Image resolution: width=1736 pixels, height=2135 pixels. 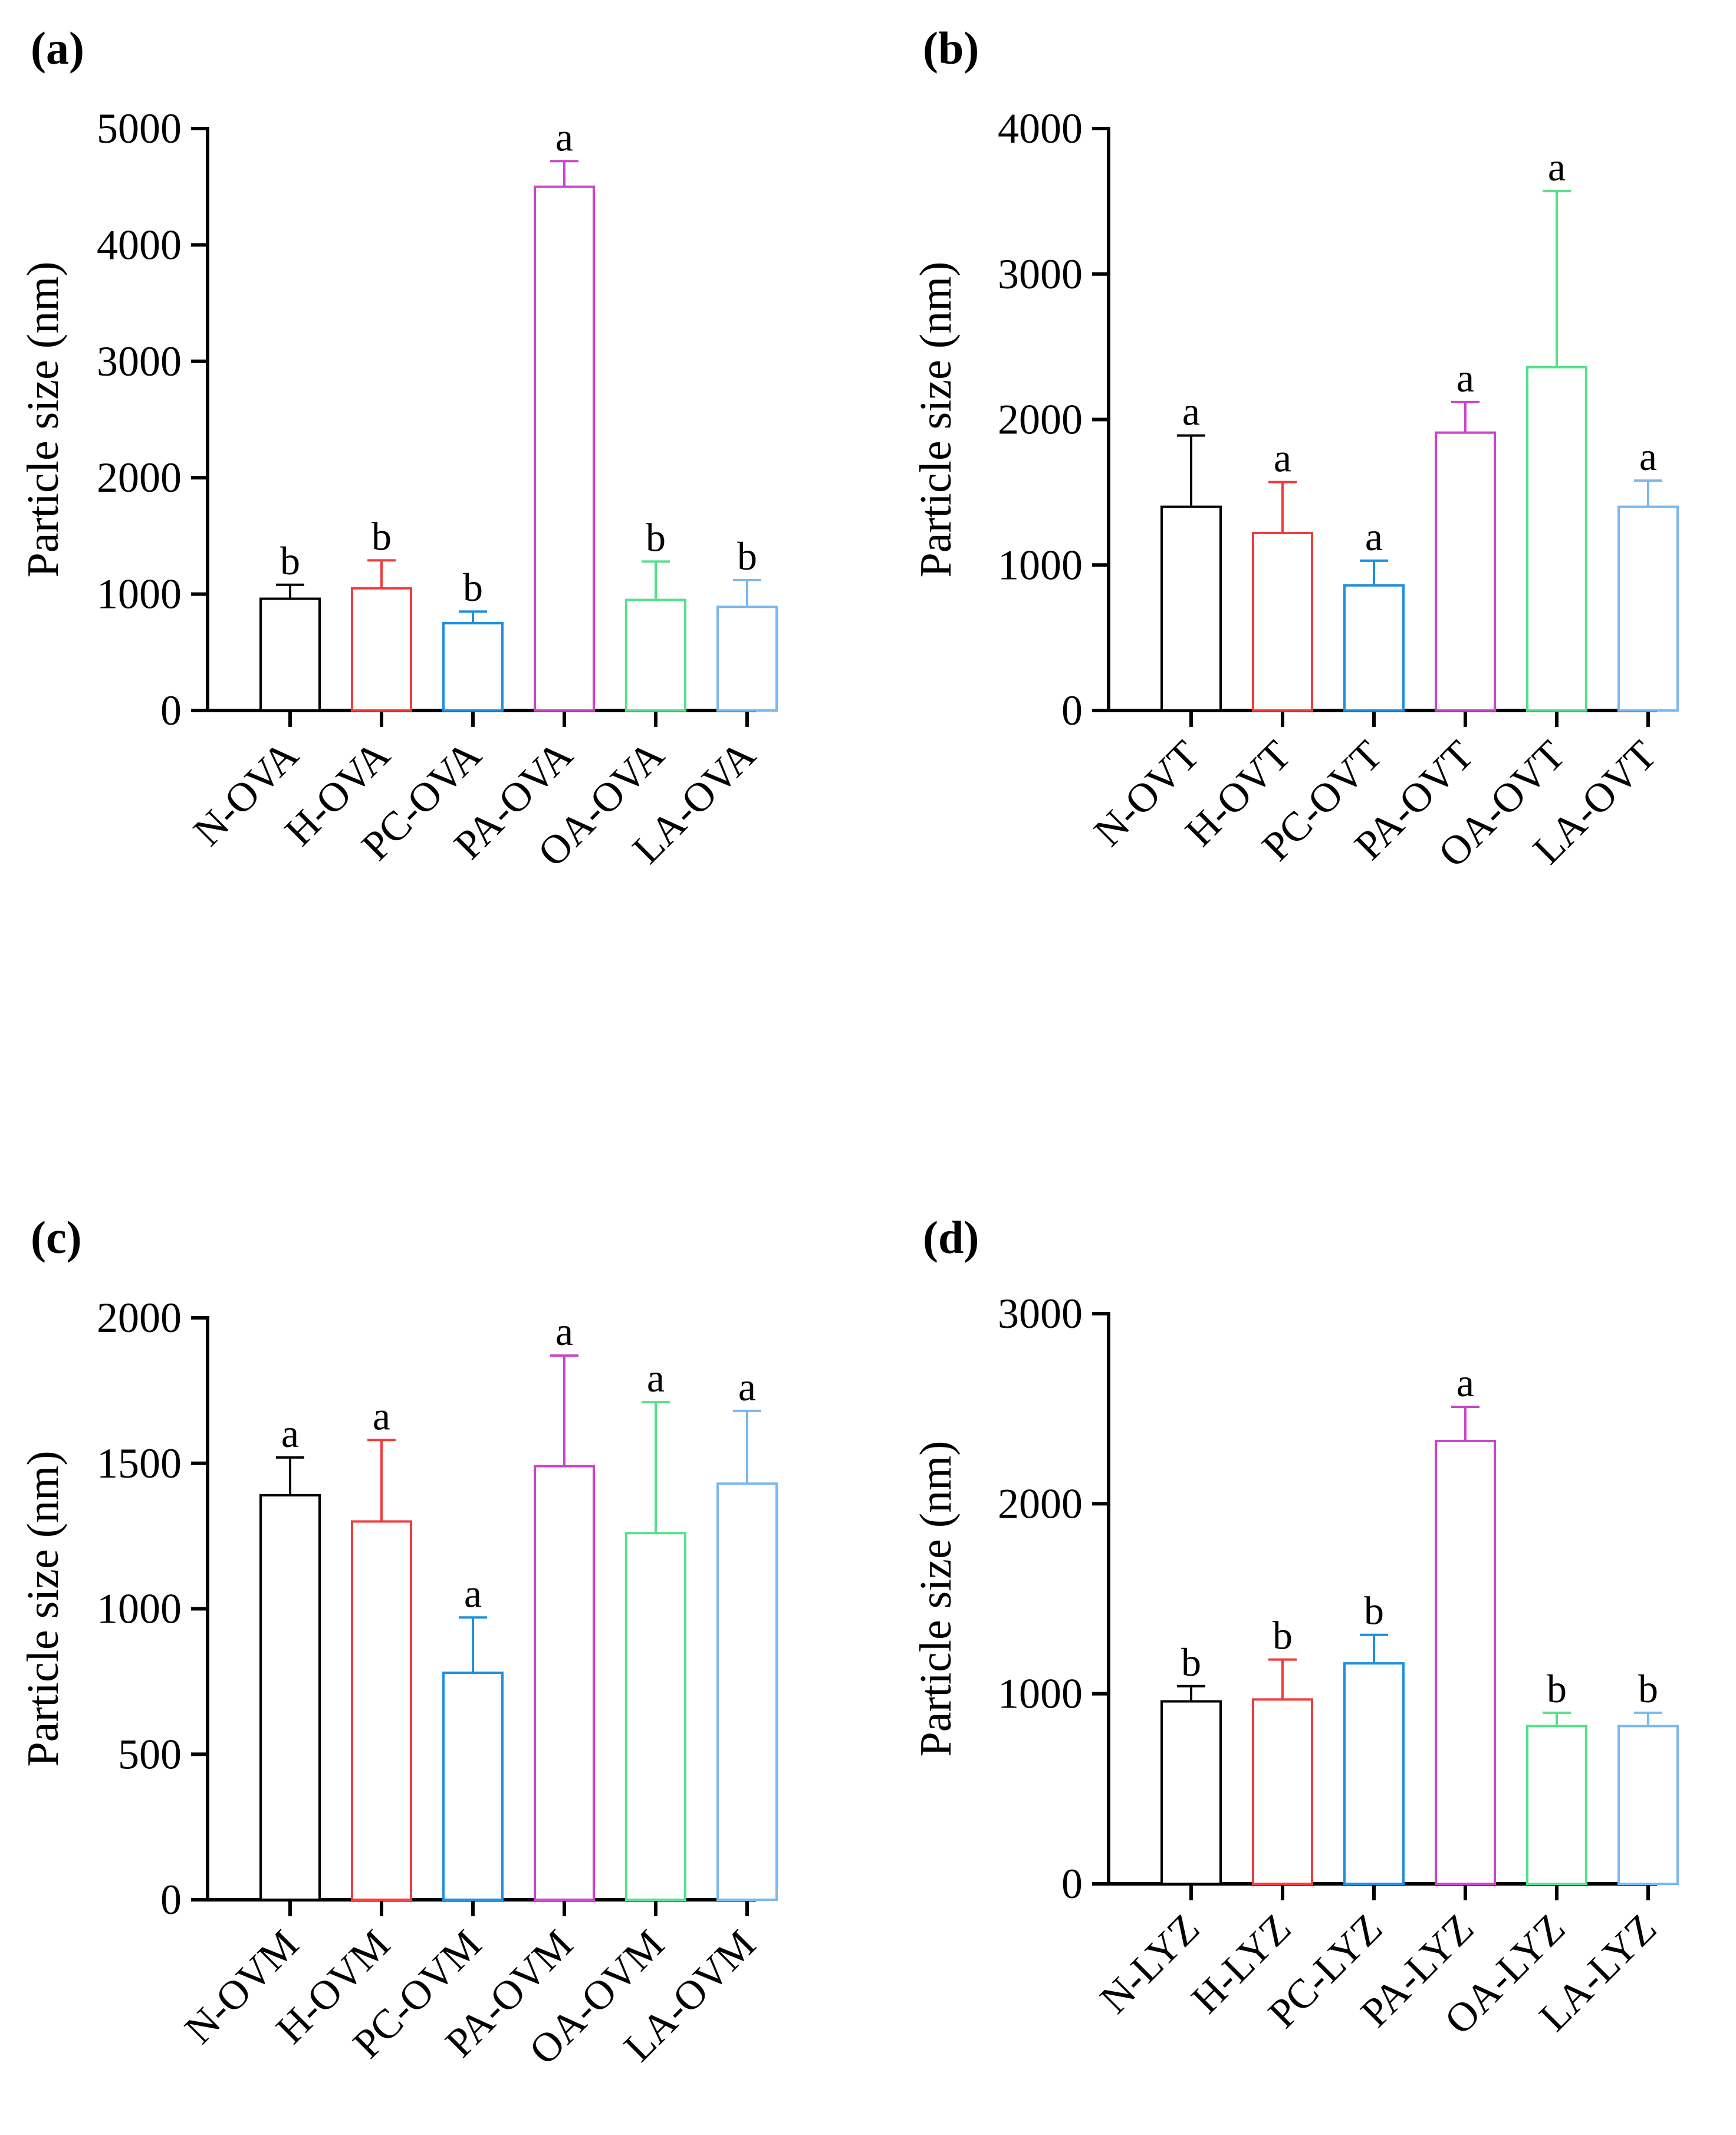 What do you see at coordinates (655, 655) in the screenshot?
I see `bar-oa-ova` at bounding box center [655, 655].